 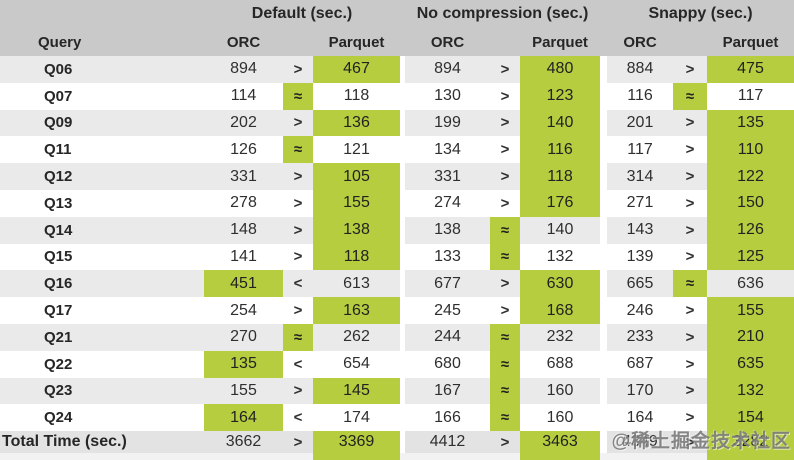 I want to click on parquet-value: 3282, so click(x=750, y=442).